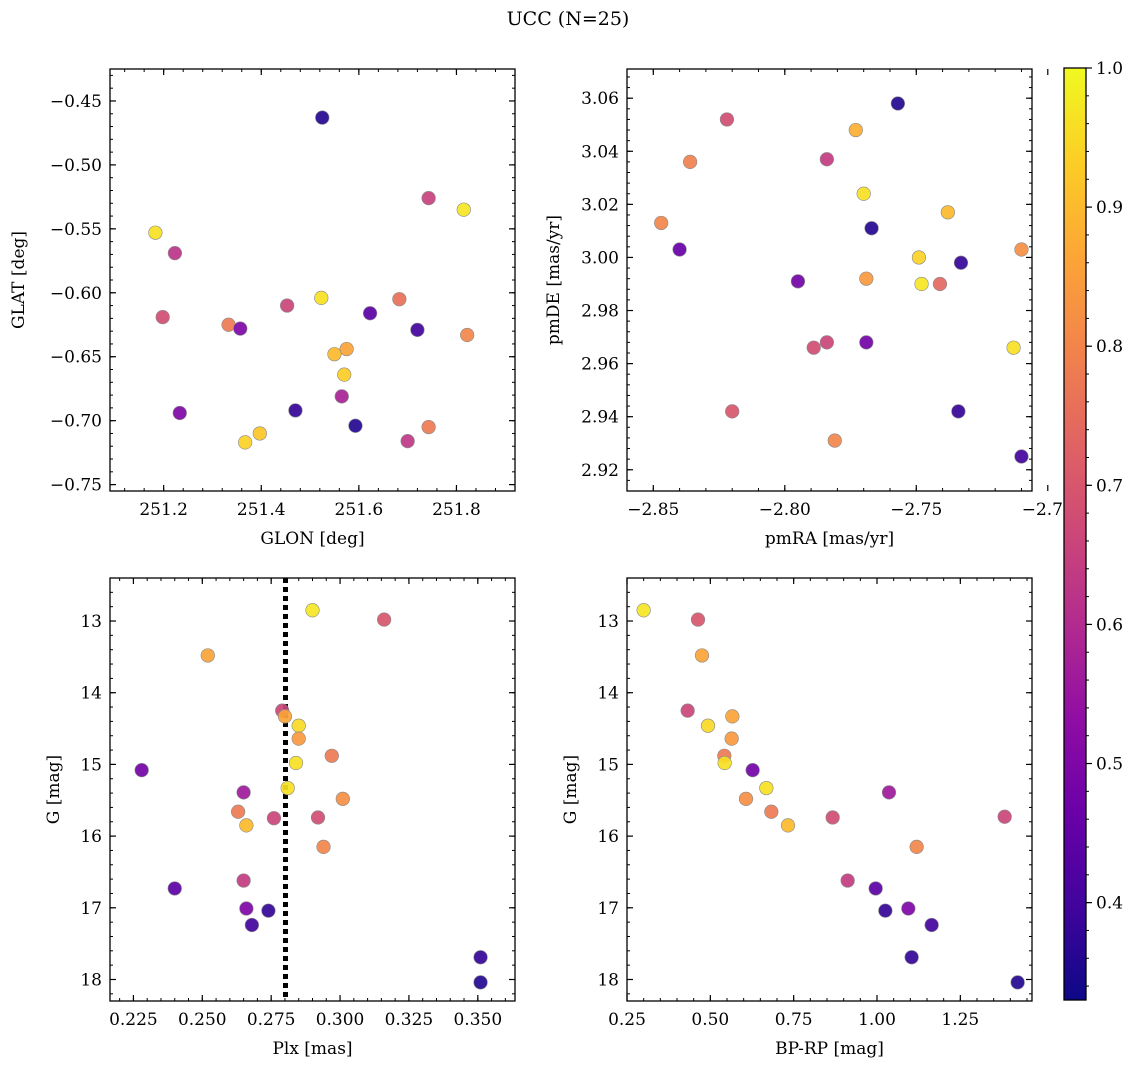  What do you see at coordinates (785, 510) in the screenshot?
I see `p2-x-tick-label: −2.80` at bounding box center [785, 510].